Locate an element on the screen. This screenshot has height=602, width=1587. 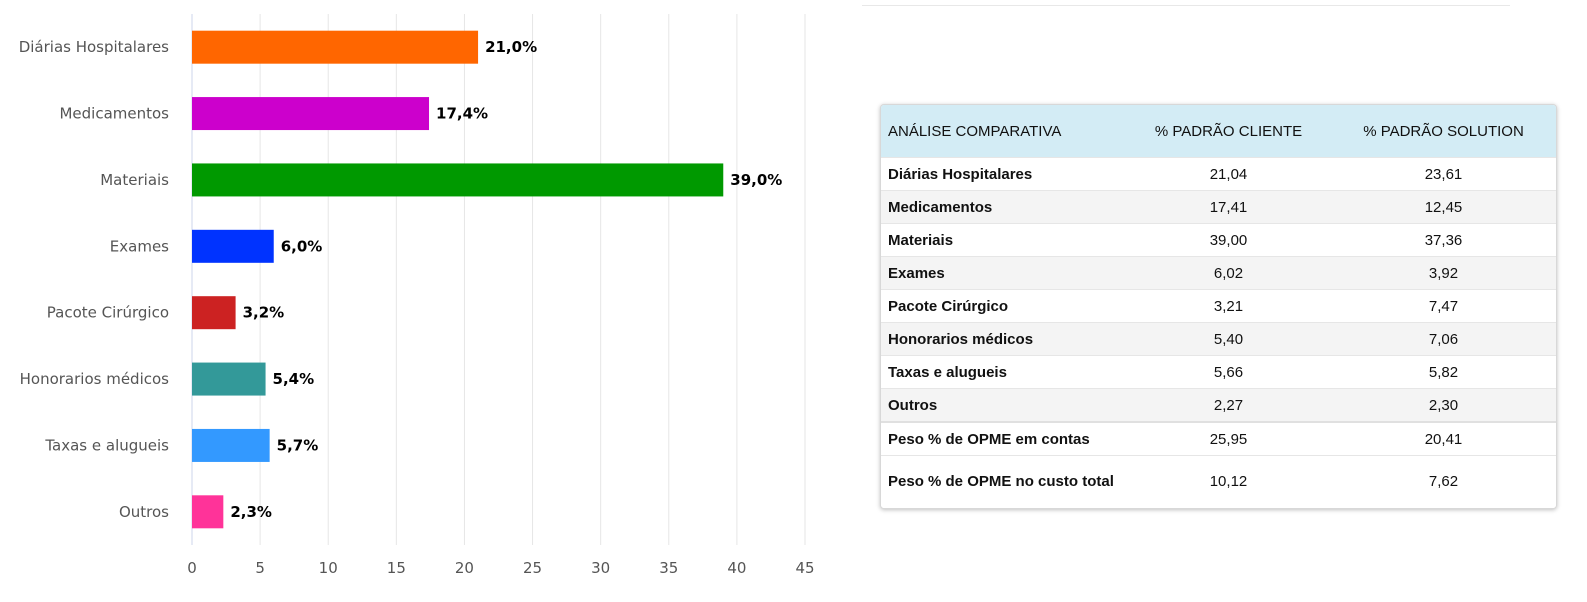
solution-value: 7,62 is located at coordinates (1443, 481).